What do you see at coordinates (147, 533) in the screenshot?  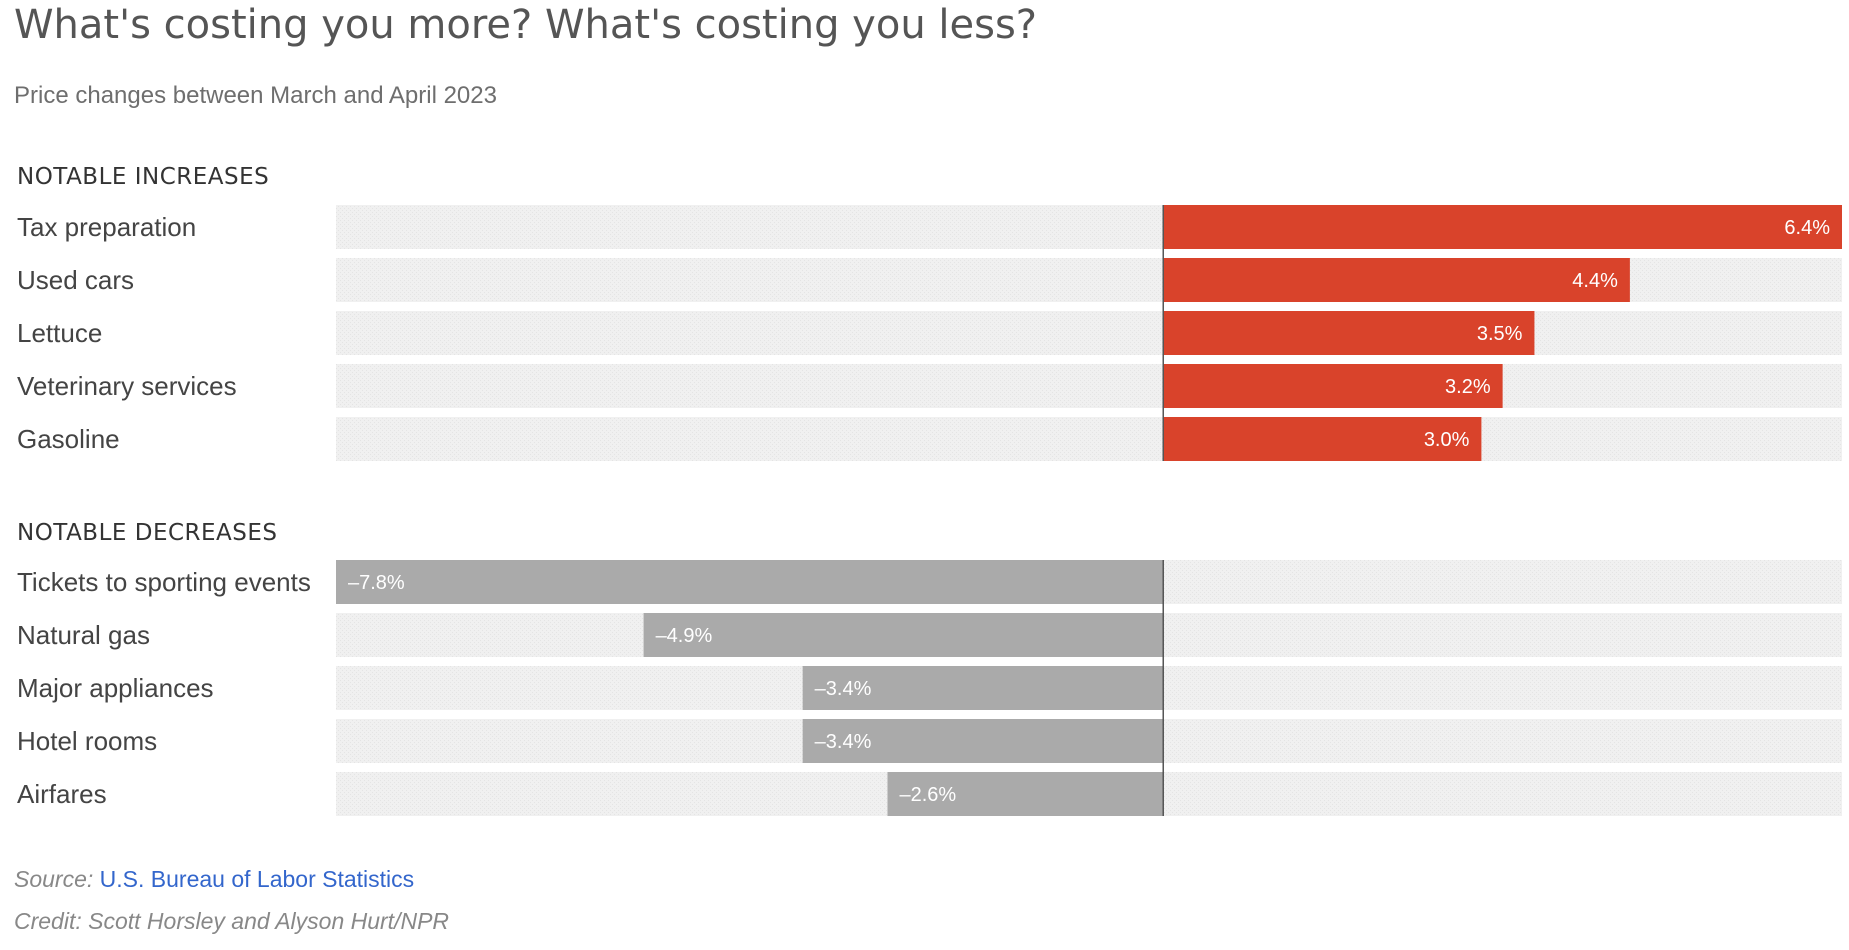 I see `section-heading-decreases: NOTABLE DECREASES` at bounding box center [147, 533].